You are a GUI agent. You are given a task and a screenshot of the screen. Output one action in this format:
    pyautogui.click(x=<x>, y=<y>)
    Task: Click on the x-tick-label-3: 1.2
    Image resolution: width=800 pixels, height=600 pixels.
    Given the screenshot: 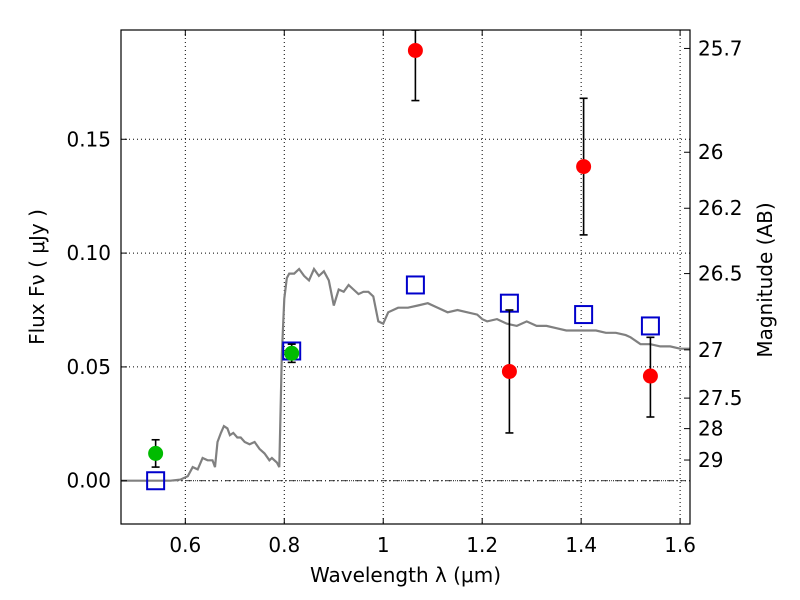 What is the action you would take?
    pyautogui.click(x=482, y=545)
    